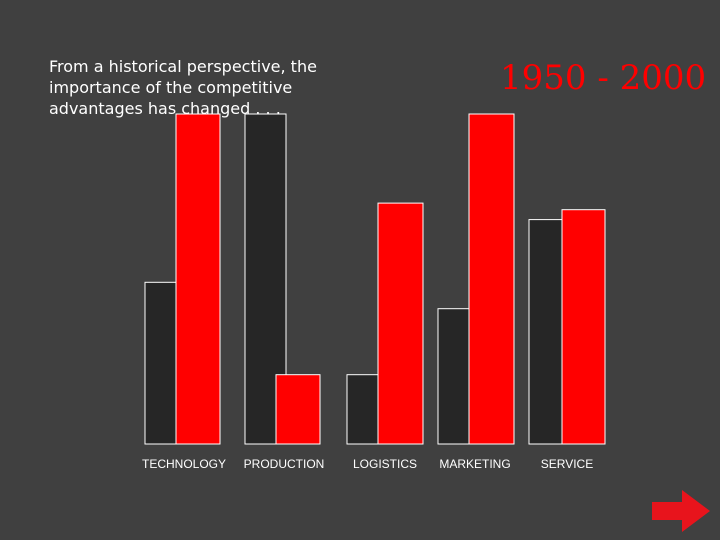 Image resolution: width=720 pixels, height=540 pixels. Describe the element at coordinates (284, 464) in the screenshot. I see `category-label: PRODUCTION` at that location.